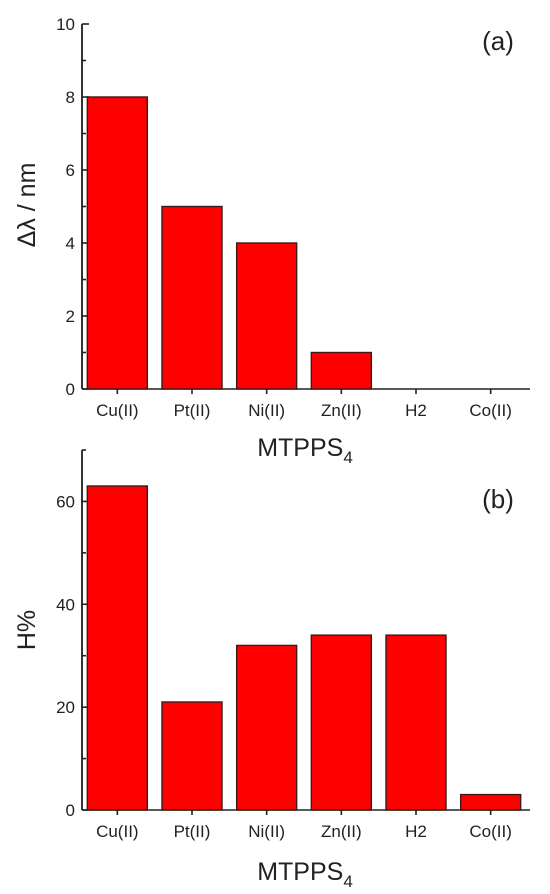  Describe the element at coordinates (70, 316) in the screenshot. I see `panel-a-y-tick-label: 2` at that location.